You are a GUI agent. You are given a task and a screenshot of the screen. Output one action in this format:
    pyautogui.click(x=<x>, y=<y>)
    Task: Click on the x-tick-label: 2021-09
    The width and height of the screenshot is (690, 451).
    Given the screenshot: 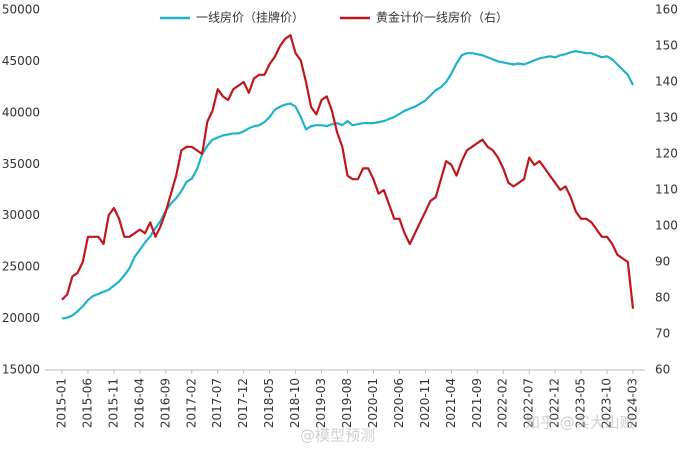 What is the action you would take?
    pyautogui.click(x=477, y=403)
    